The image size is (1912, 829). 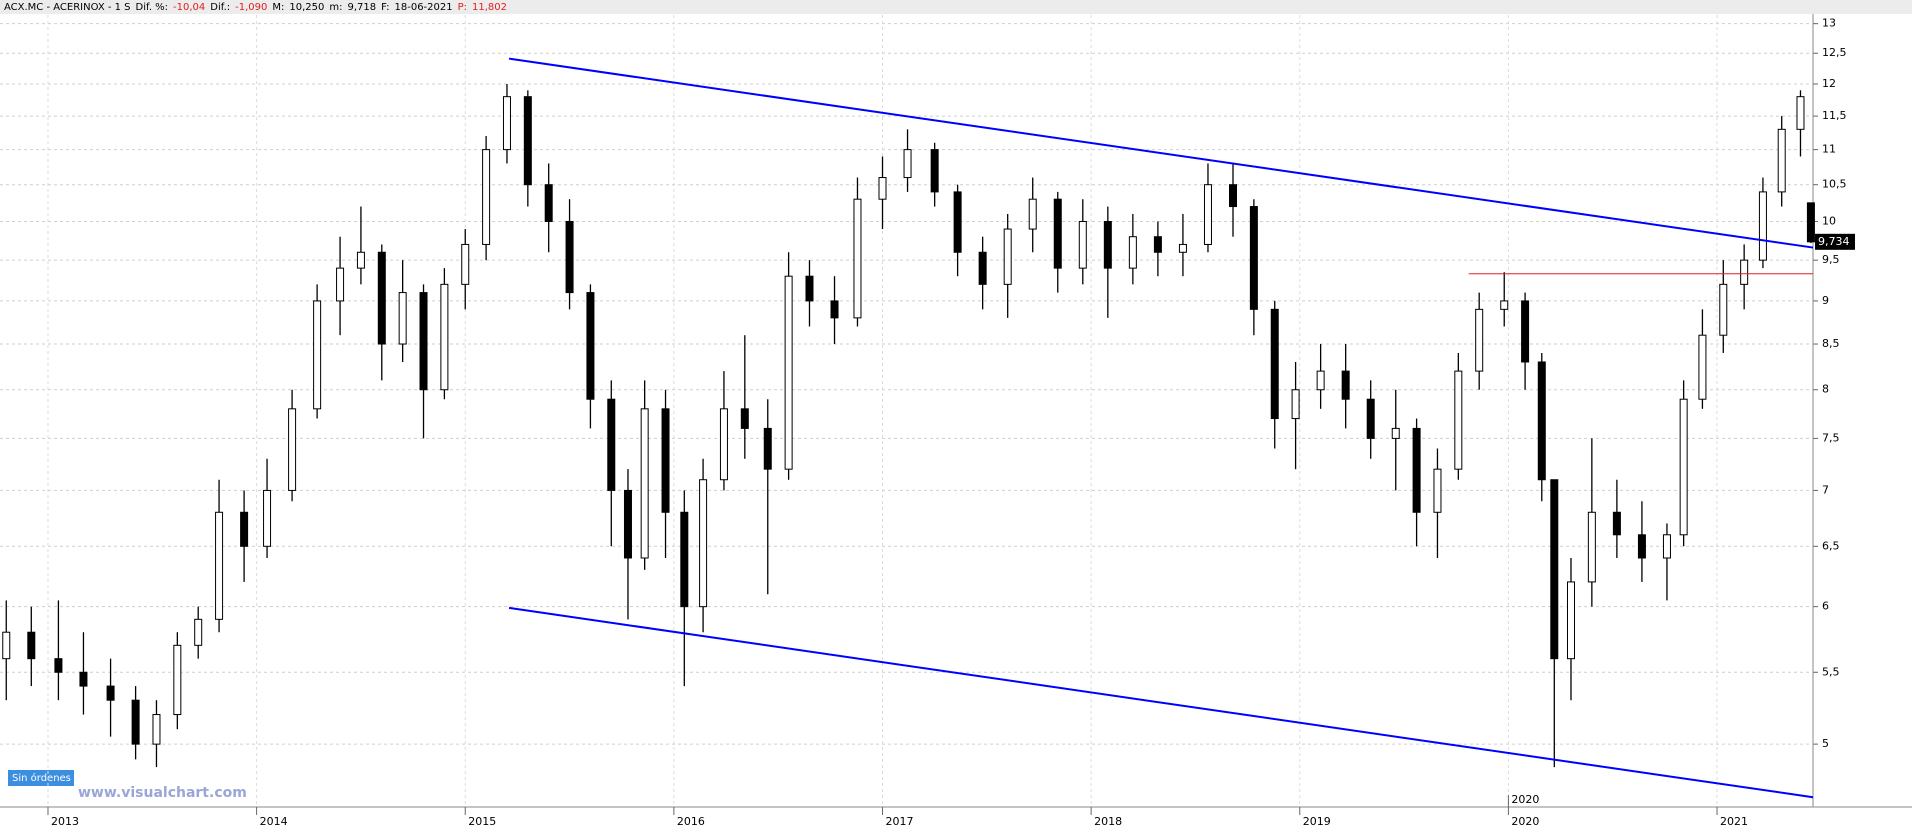 What do you see at coordinates (274, 821) in the screenshot?
I see `x-tick-label: 2014` at bounding box center [274, 821].